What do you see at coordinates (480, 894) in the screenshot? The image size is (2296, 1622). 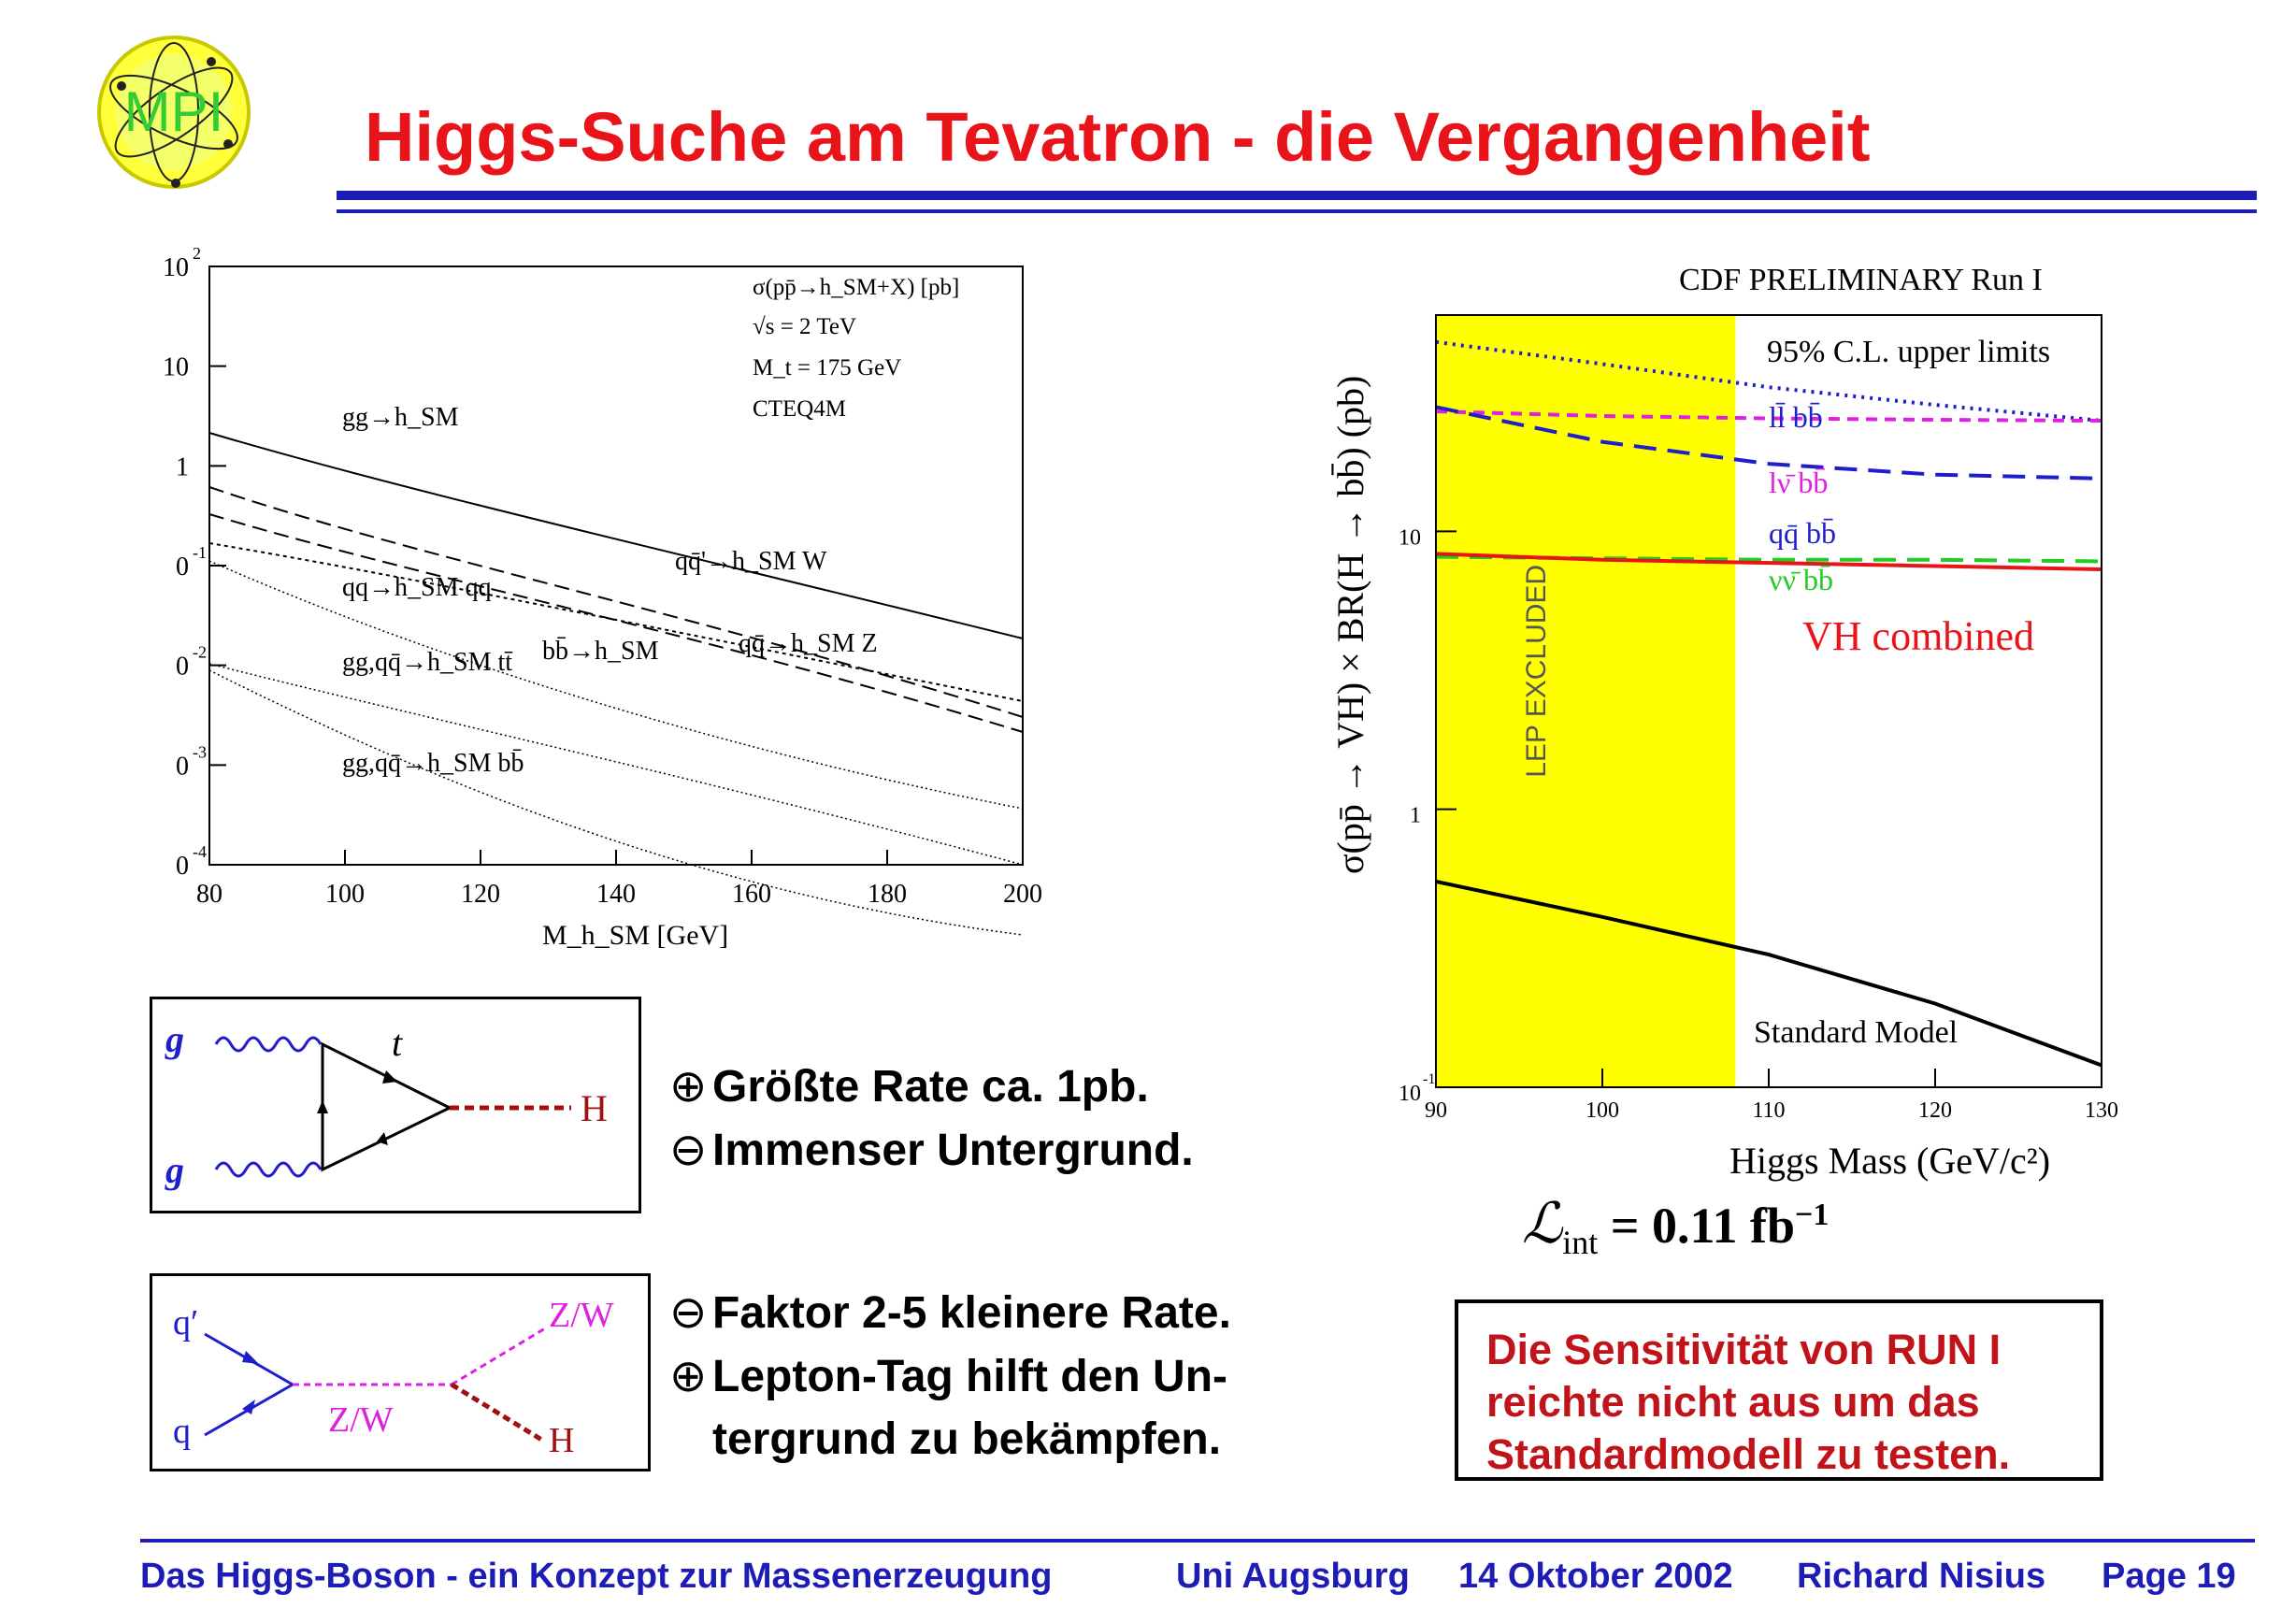 I see `left-x-tick-label: 120` at bounding box center [480, 894].